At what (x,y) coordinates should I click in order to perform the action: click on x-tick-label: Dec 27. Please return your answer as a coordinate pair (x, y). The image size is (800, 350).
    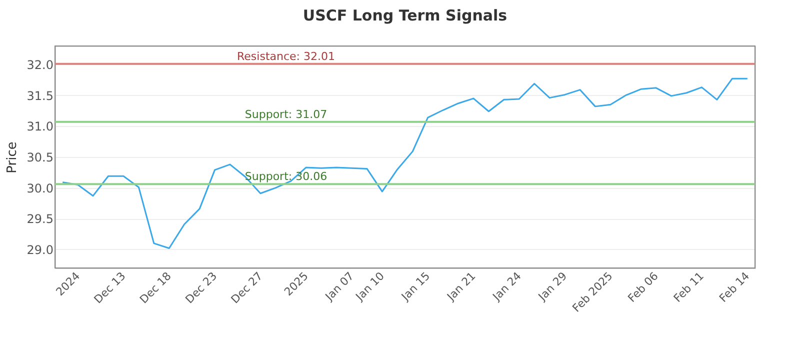
    Looking at the image, I should click on (247, 288).